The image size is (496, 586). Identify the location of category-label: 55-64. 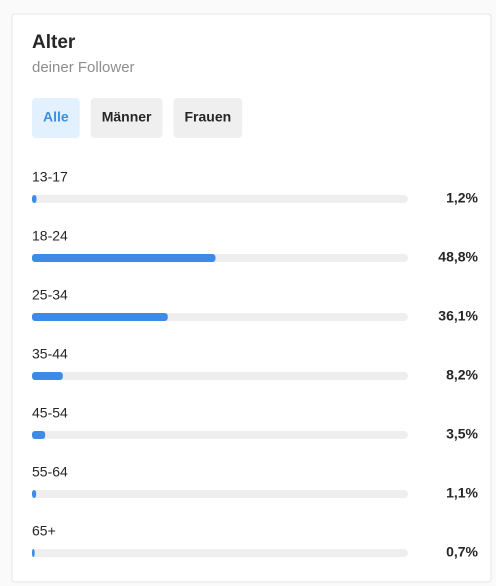
(50, 472).